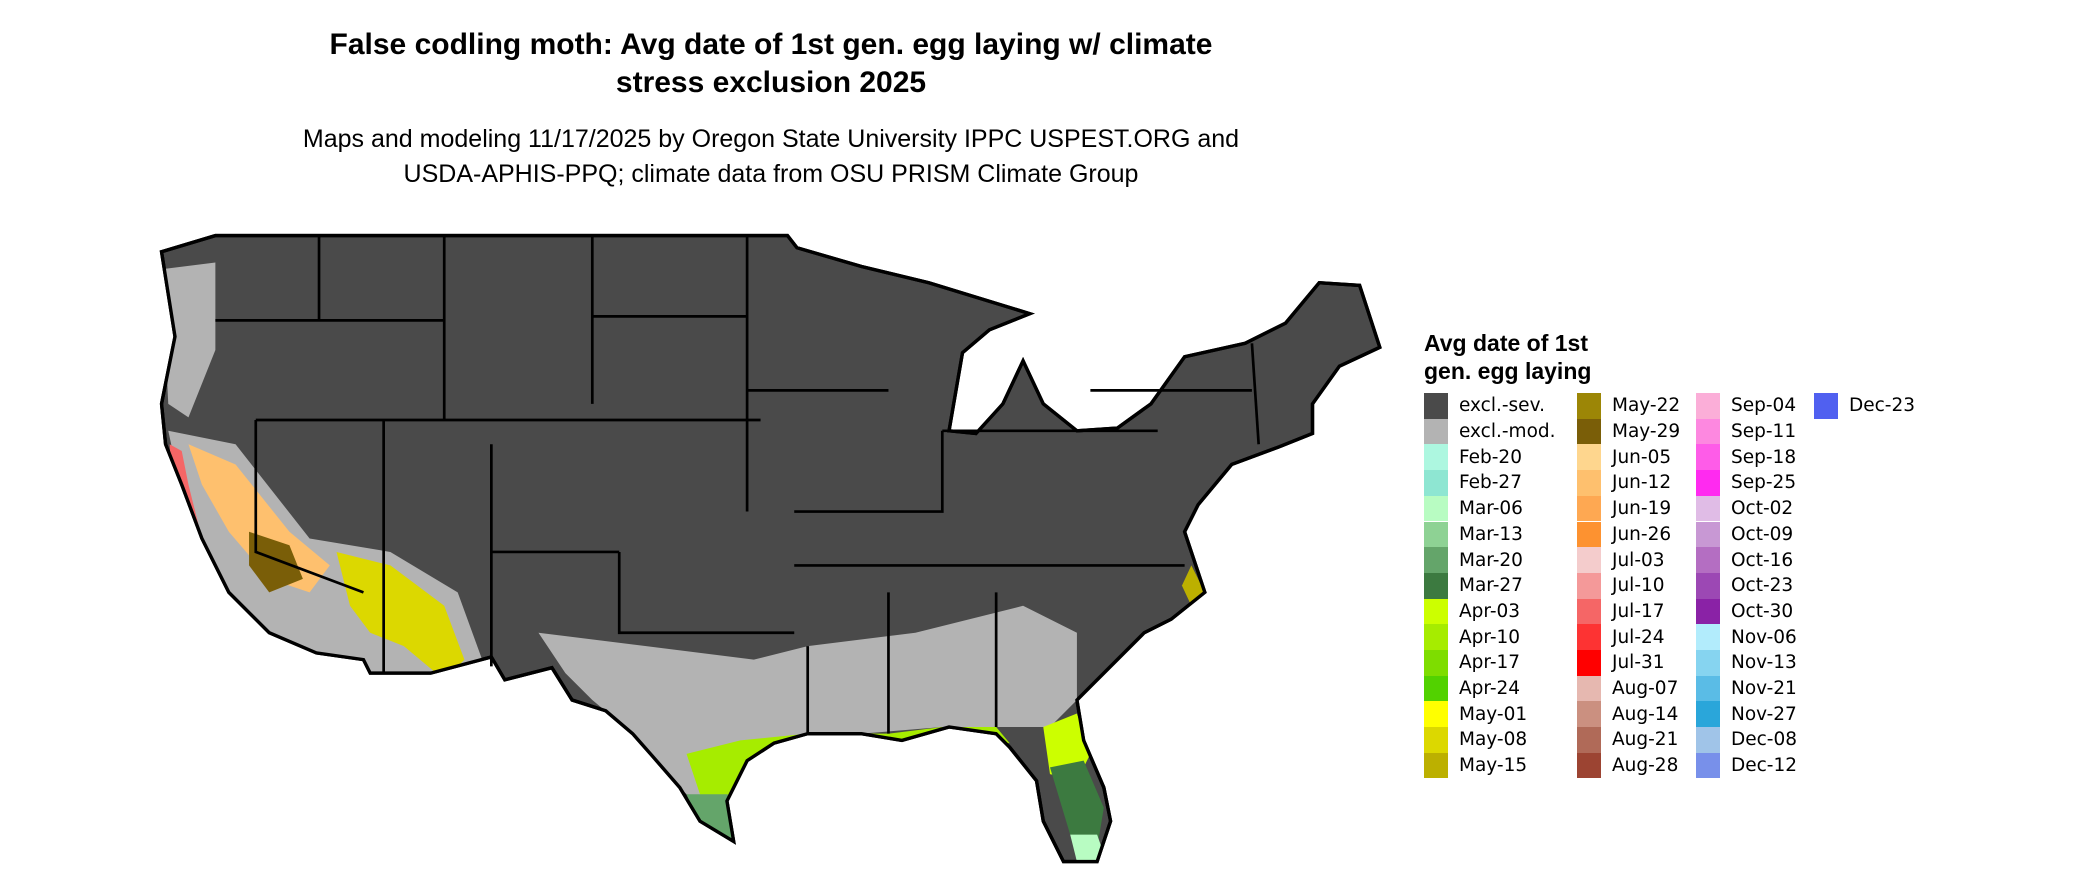  I want to click on legend-item: May-29, so click(1628, 431).